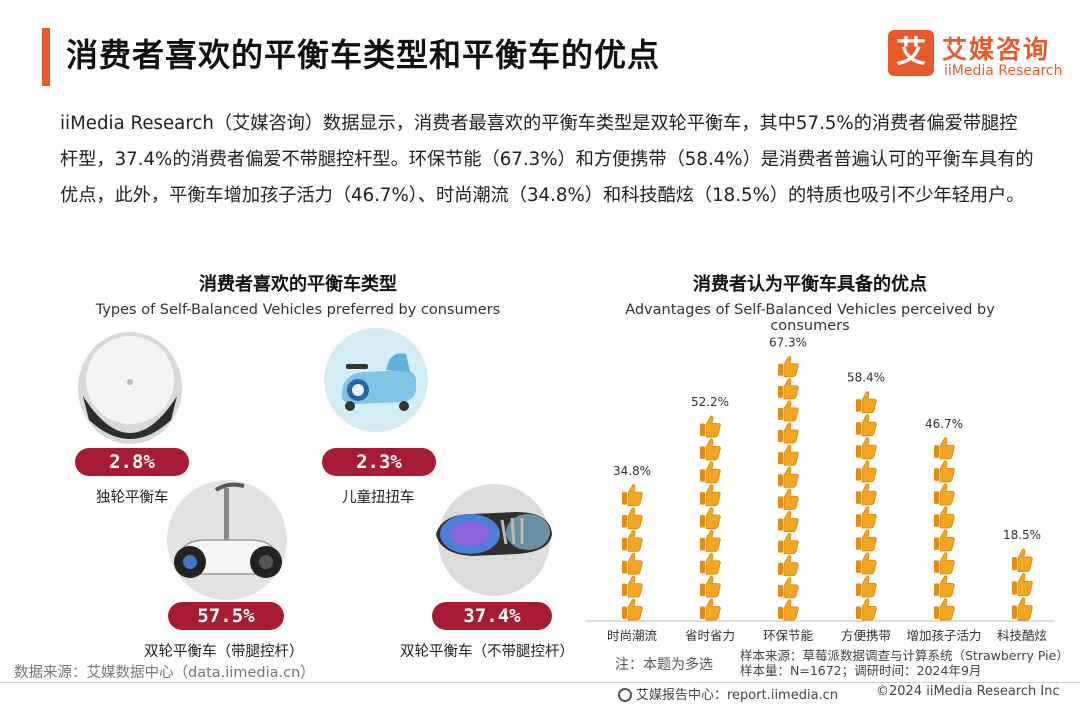 This screenshot has height=704, width=1080. Describe the element at coordinates (996, 49) in the screenshot. I see `logo-cn-text: 艾媒咨询` at that location.